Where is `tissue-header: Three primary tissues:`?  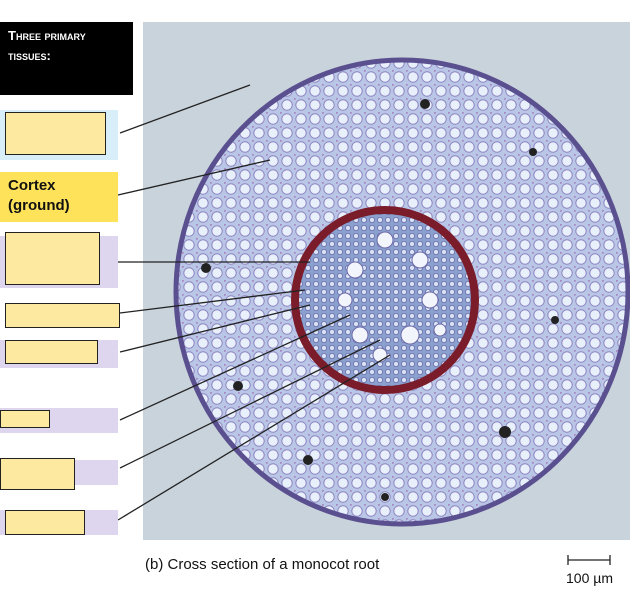
tissue-header: Three primary tissues: is located at coordinates (66, 58).